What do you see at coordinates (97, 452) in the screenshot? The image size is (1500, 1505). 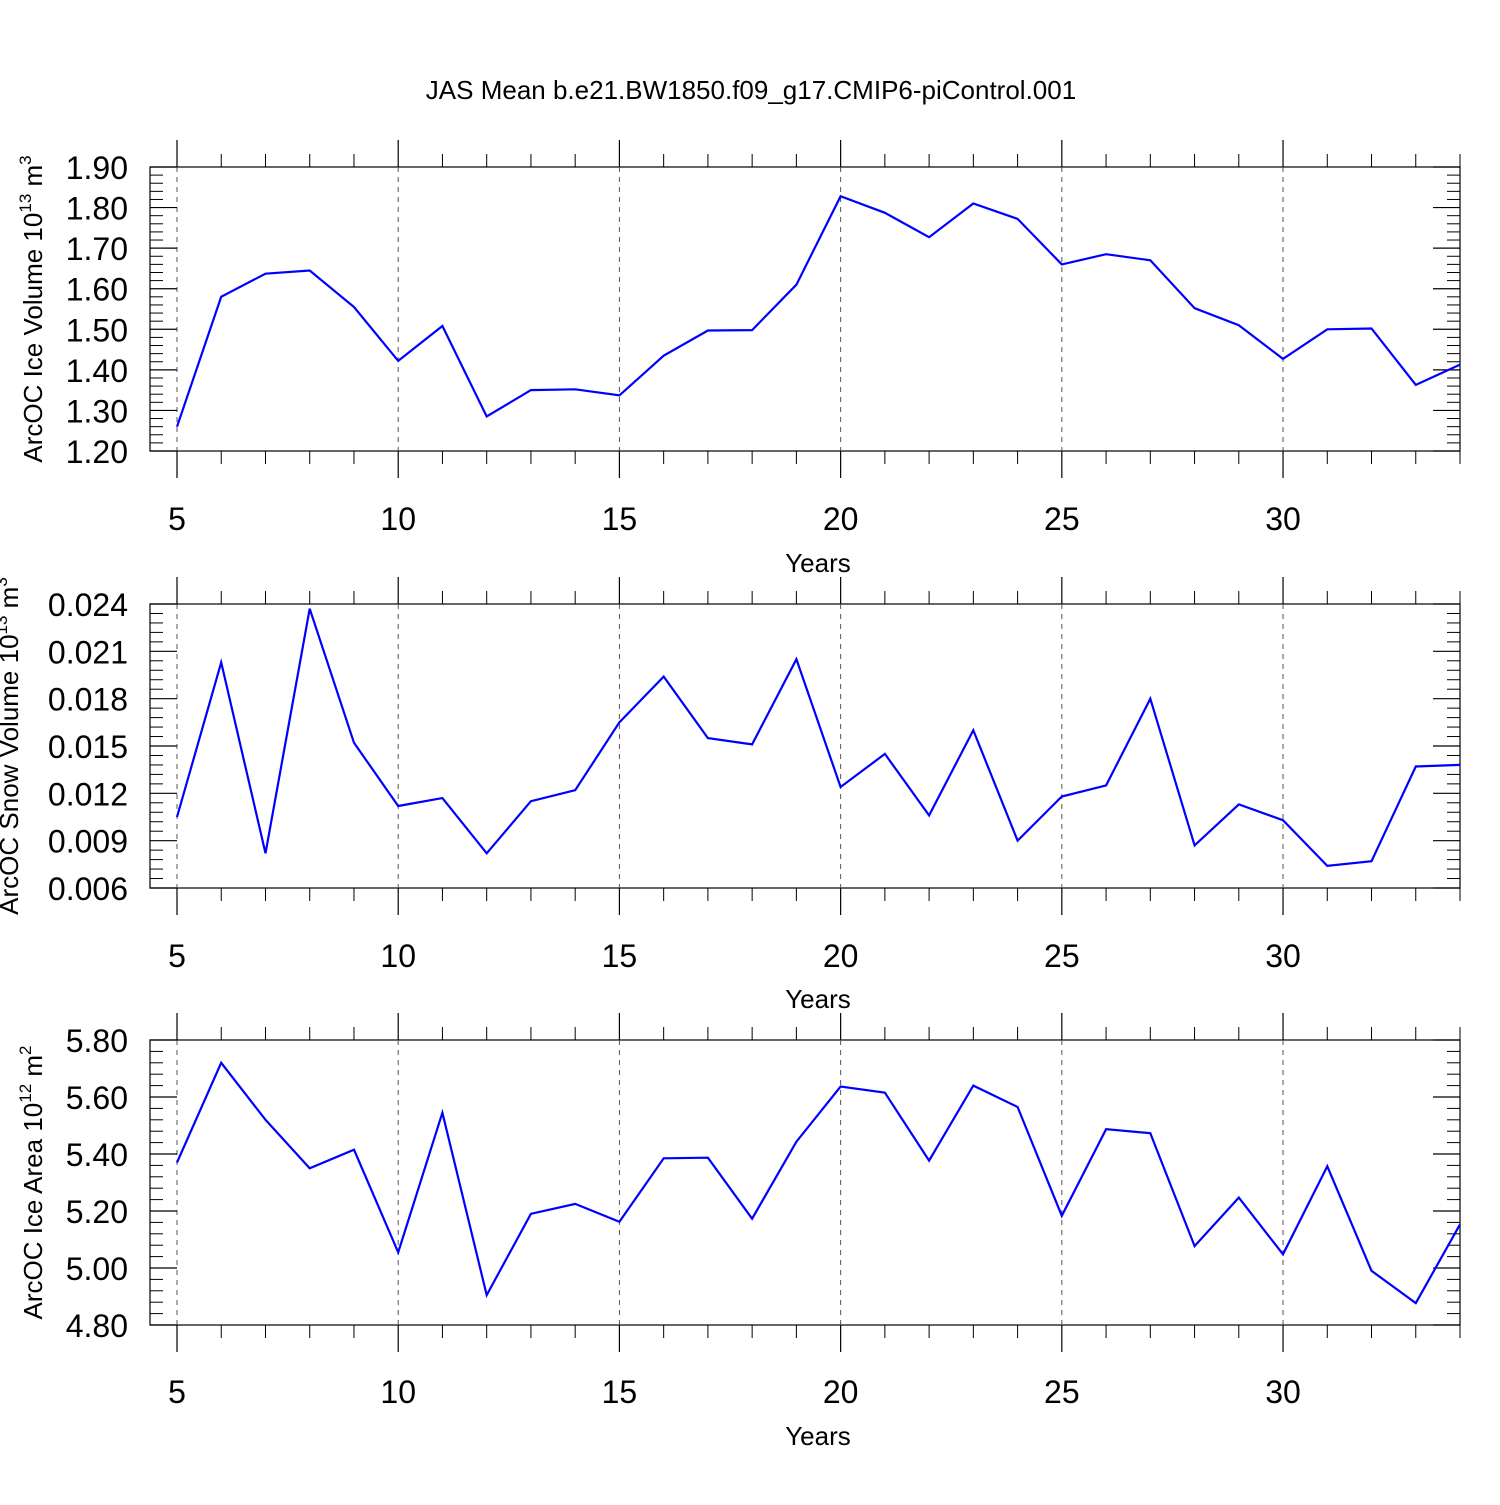 I see `y-tick-label: 1.20` at bounding box center [97, 452].